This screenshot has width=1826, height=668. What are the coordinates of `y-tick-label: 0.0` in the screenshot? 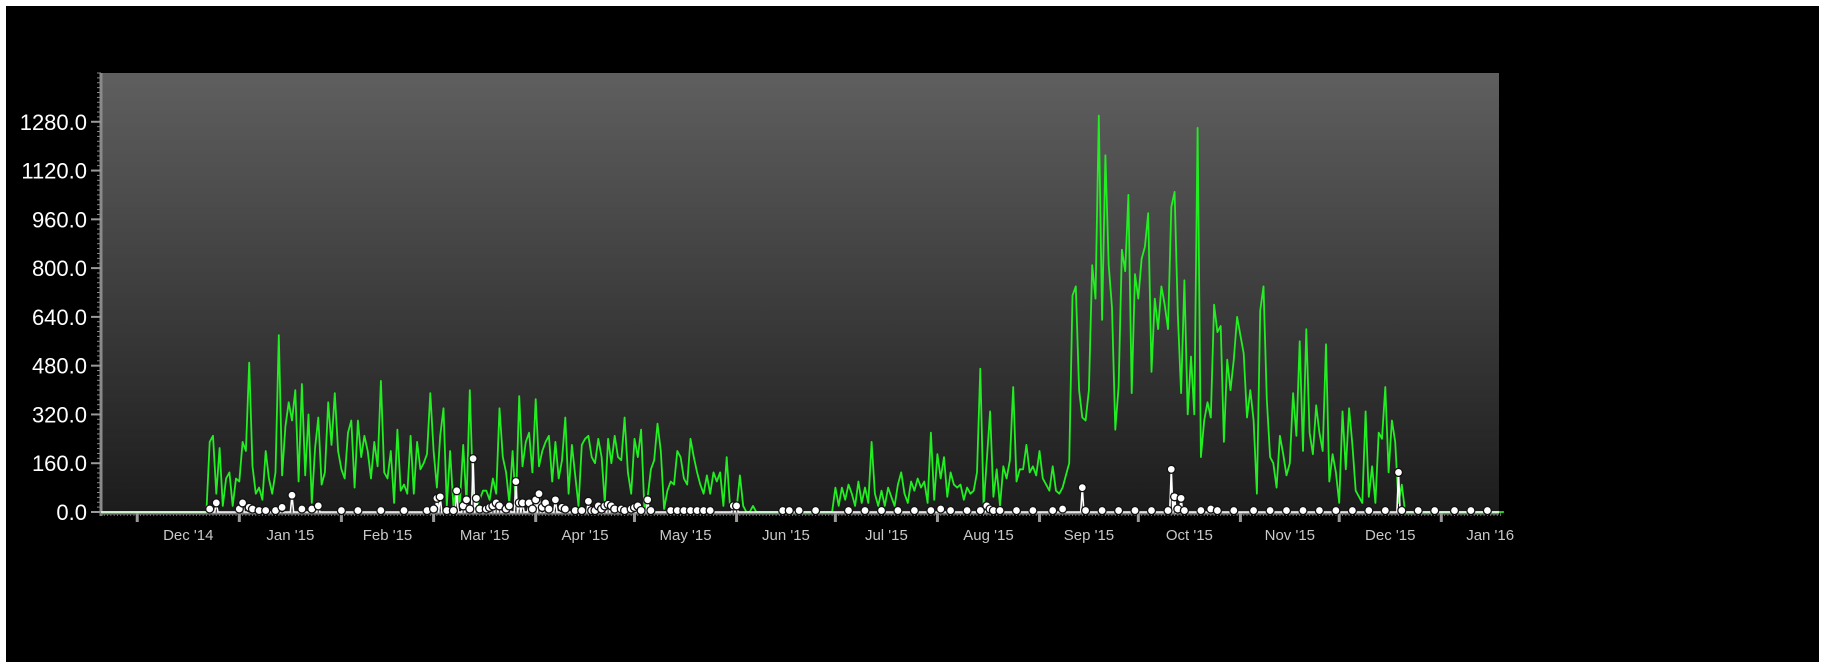 It's located at (71, 512).